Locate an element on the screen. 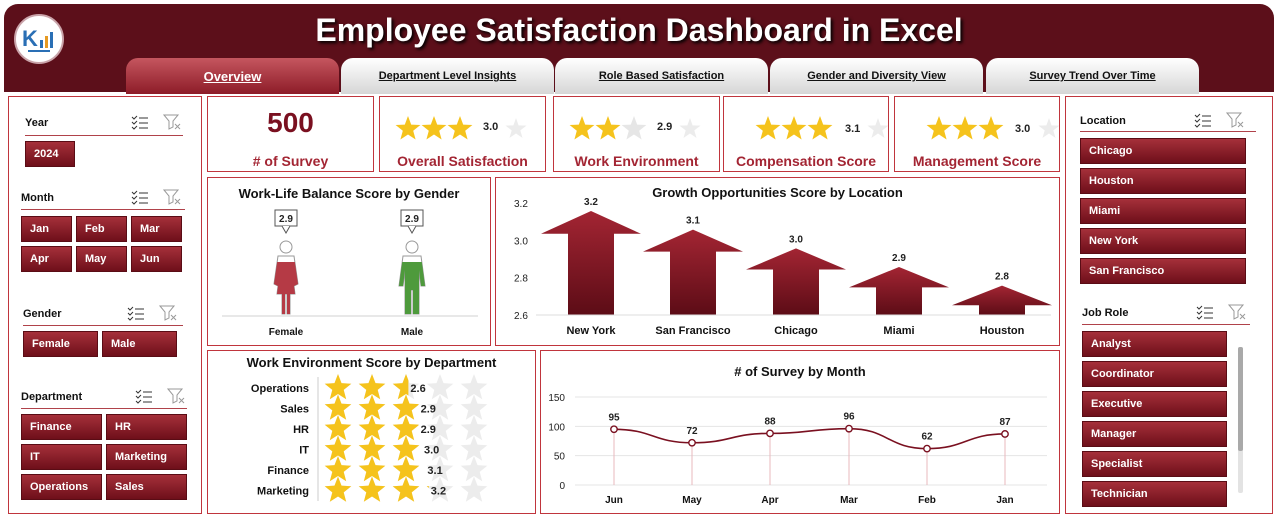 The width and height of the screenshot is (1280, 519). work-life-balance-chart: 2.9 Female 2.9 Male is located at coordinates (350, 273).